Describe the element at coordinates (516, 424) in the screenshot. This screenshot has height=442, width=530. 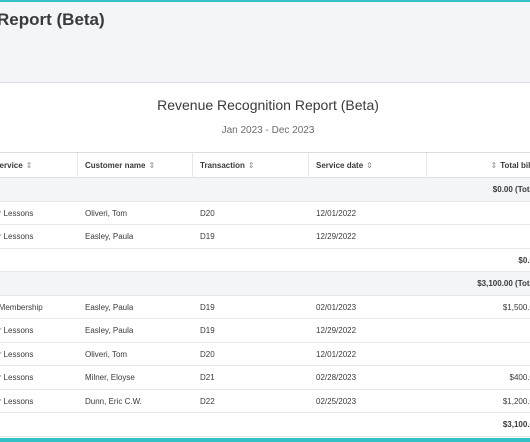
I see `total-billed-cell: $3,100.0` at that location.